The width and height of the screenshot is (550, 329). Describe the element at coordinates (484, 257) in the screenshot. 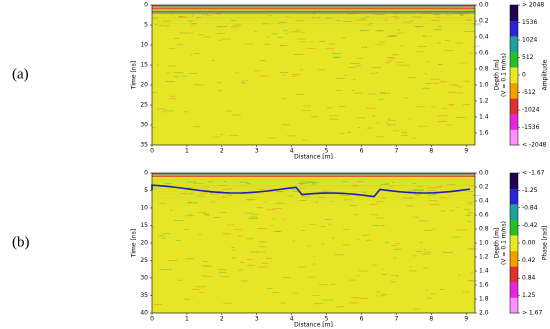

I see `y2-tick-label: 1.2` at that location.